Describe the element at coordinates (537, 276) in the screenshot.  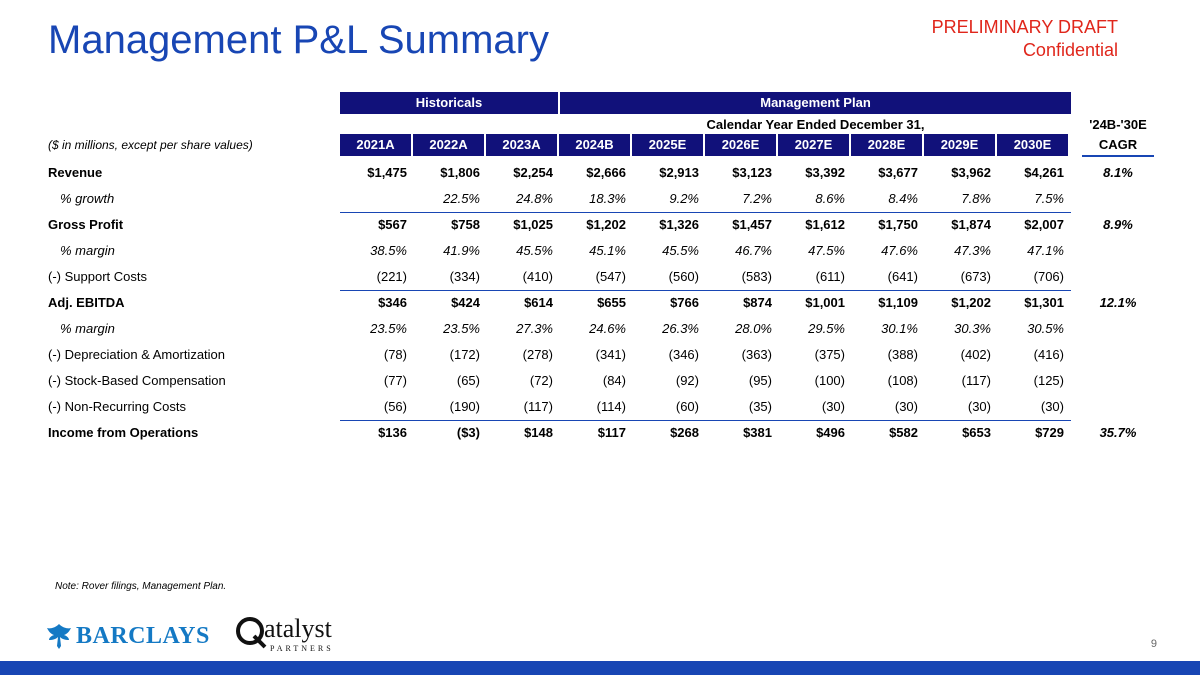
I see `table-cell: (410)` at that location.